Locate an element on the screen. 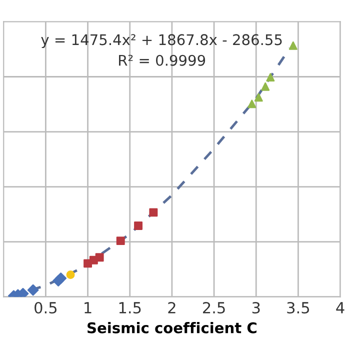 This screenshot has height=362, width=362. x-tick-label: 2 is located at coordinates (172, 308).